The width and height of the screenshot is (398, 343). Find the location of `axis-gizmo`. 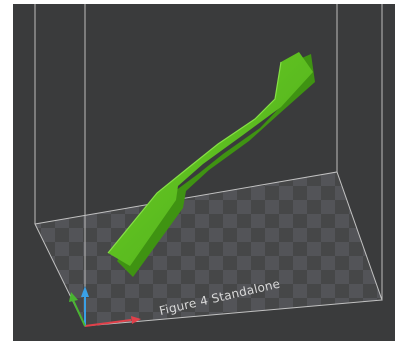

axis-gizmo is located at coordinates (105, 306).